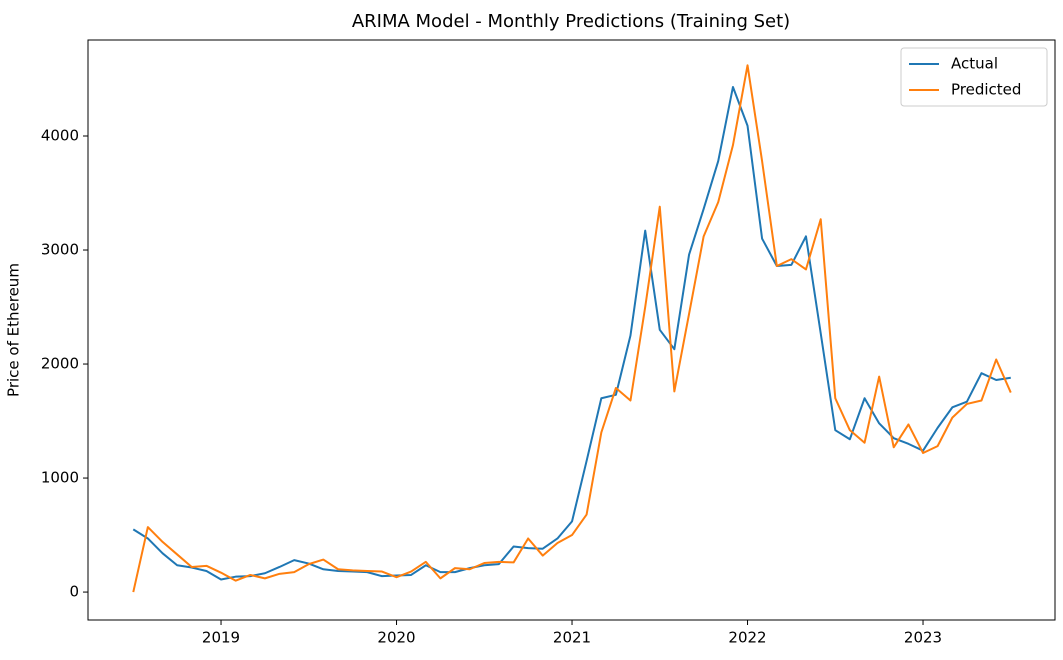  I want to click on x-tick-label: 2020, so click(396, 638).